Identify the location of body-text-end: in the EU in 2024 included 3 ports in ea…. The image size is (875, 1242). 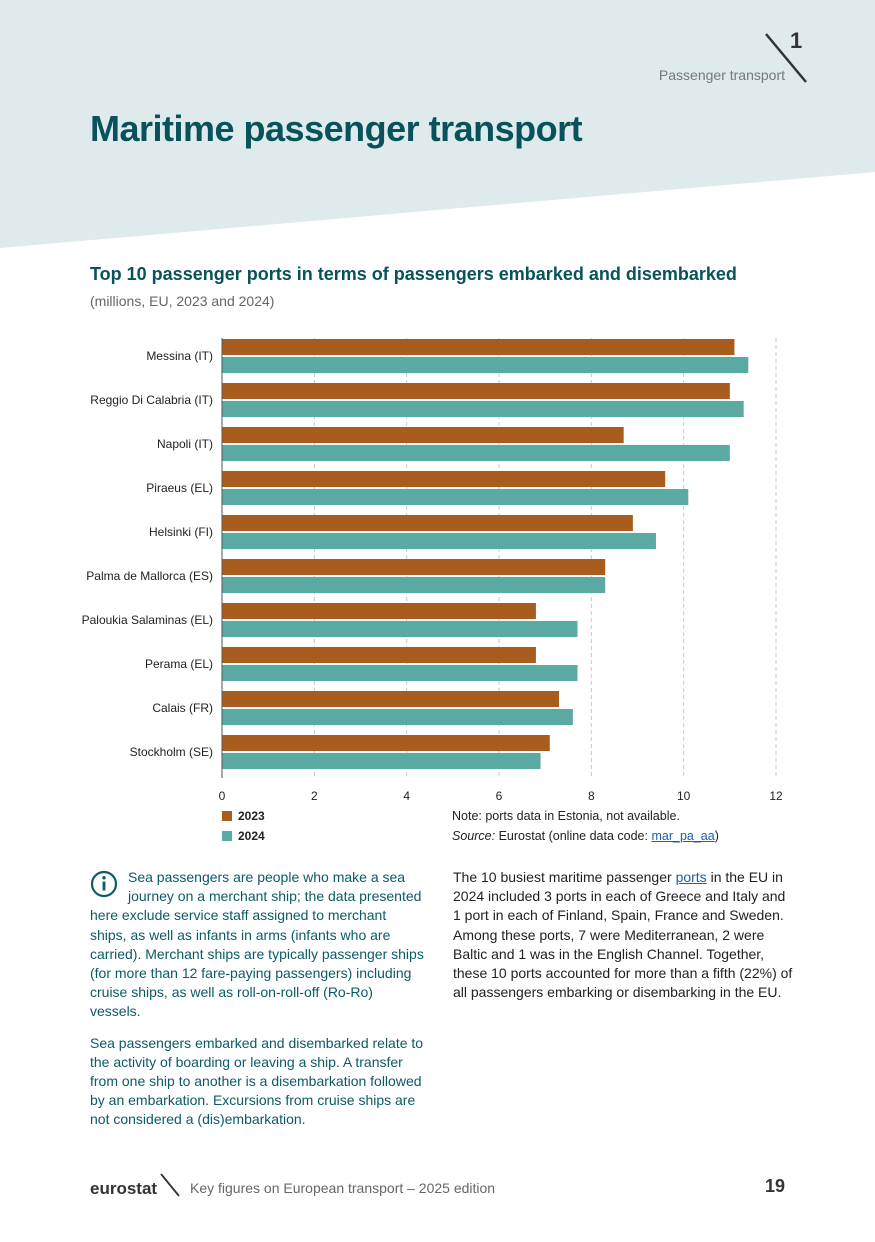
(623, 935).